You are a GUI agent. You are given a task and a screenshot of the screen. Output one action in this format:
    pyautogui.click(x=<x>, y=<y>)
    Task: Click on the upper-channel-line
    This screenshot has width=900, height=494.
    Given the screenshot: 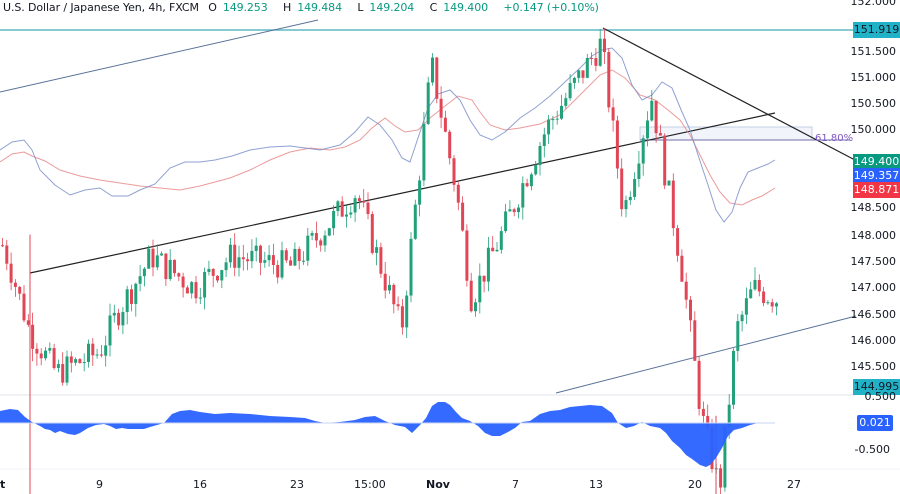 What is the action you would take?
    pyautogui.click(x=159, y=56)
    